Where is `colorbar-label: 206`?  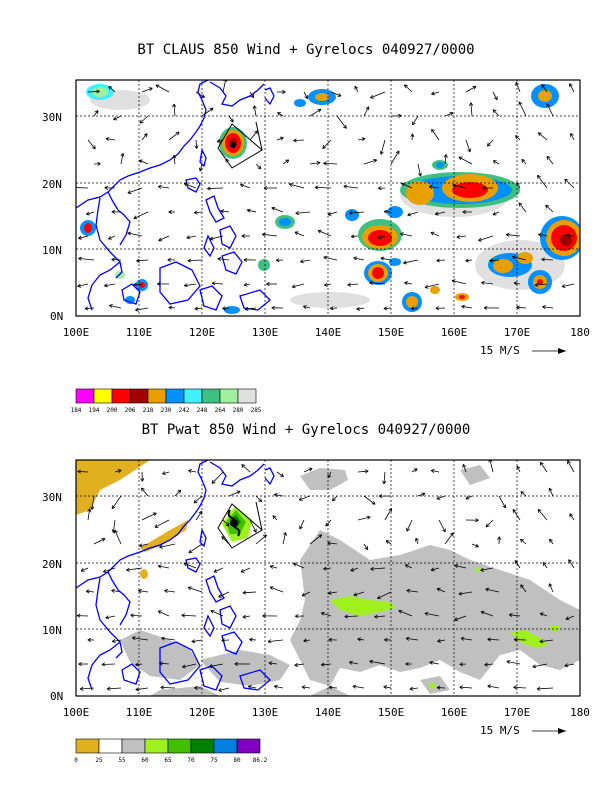
colorbar-label: 206 is located at coordinates (130, 410).